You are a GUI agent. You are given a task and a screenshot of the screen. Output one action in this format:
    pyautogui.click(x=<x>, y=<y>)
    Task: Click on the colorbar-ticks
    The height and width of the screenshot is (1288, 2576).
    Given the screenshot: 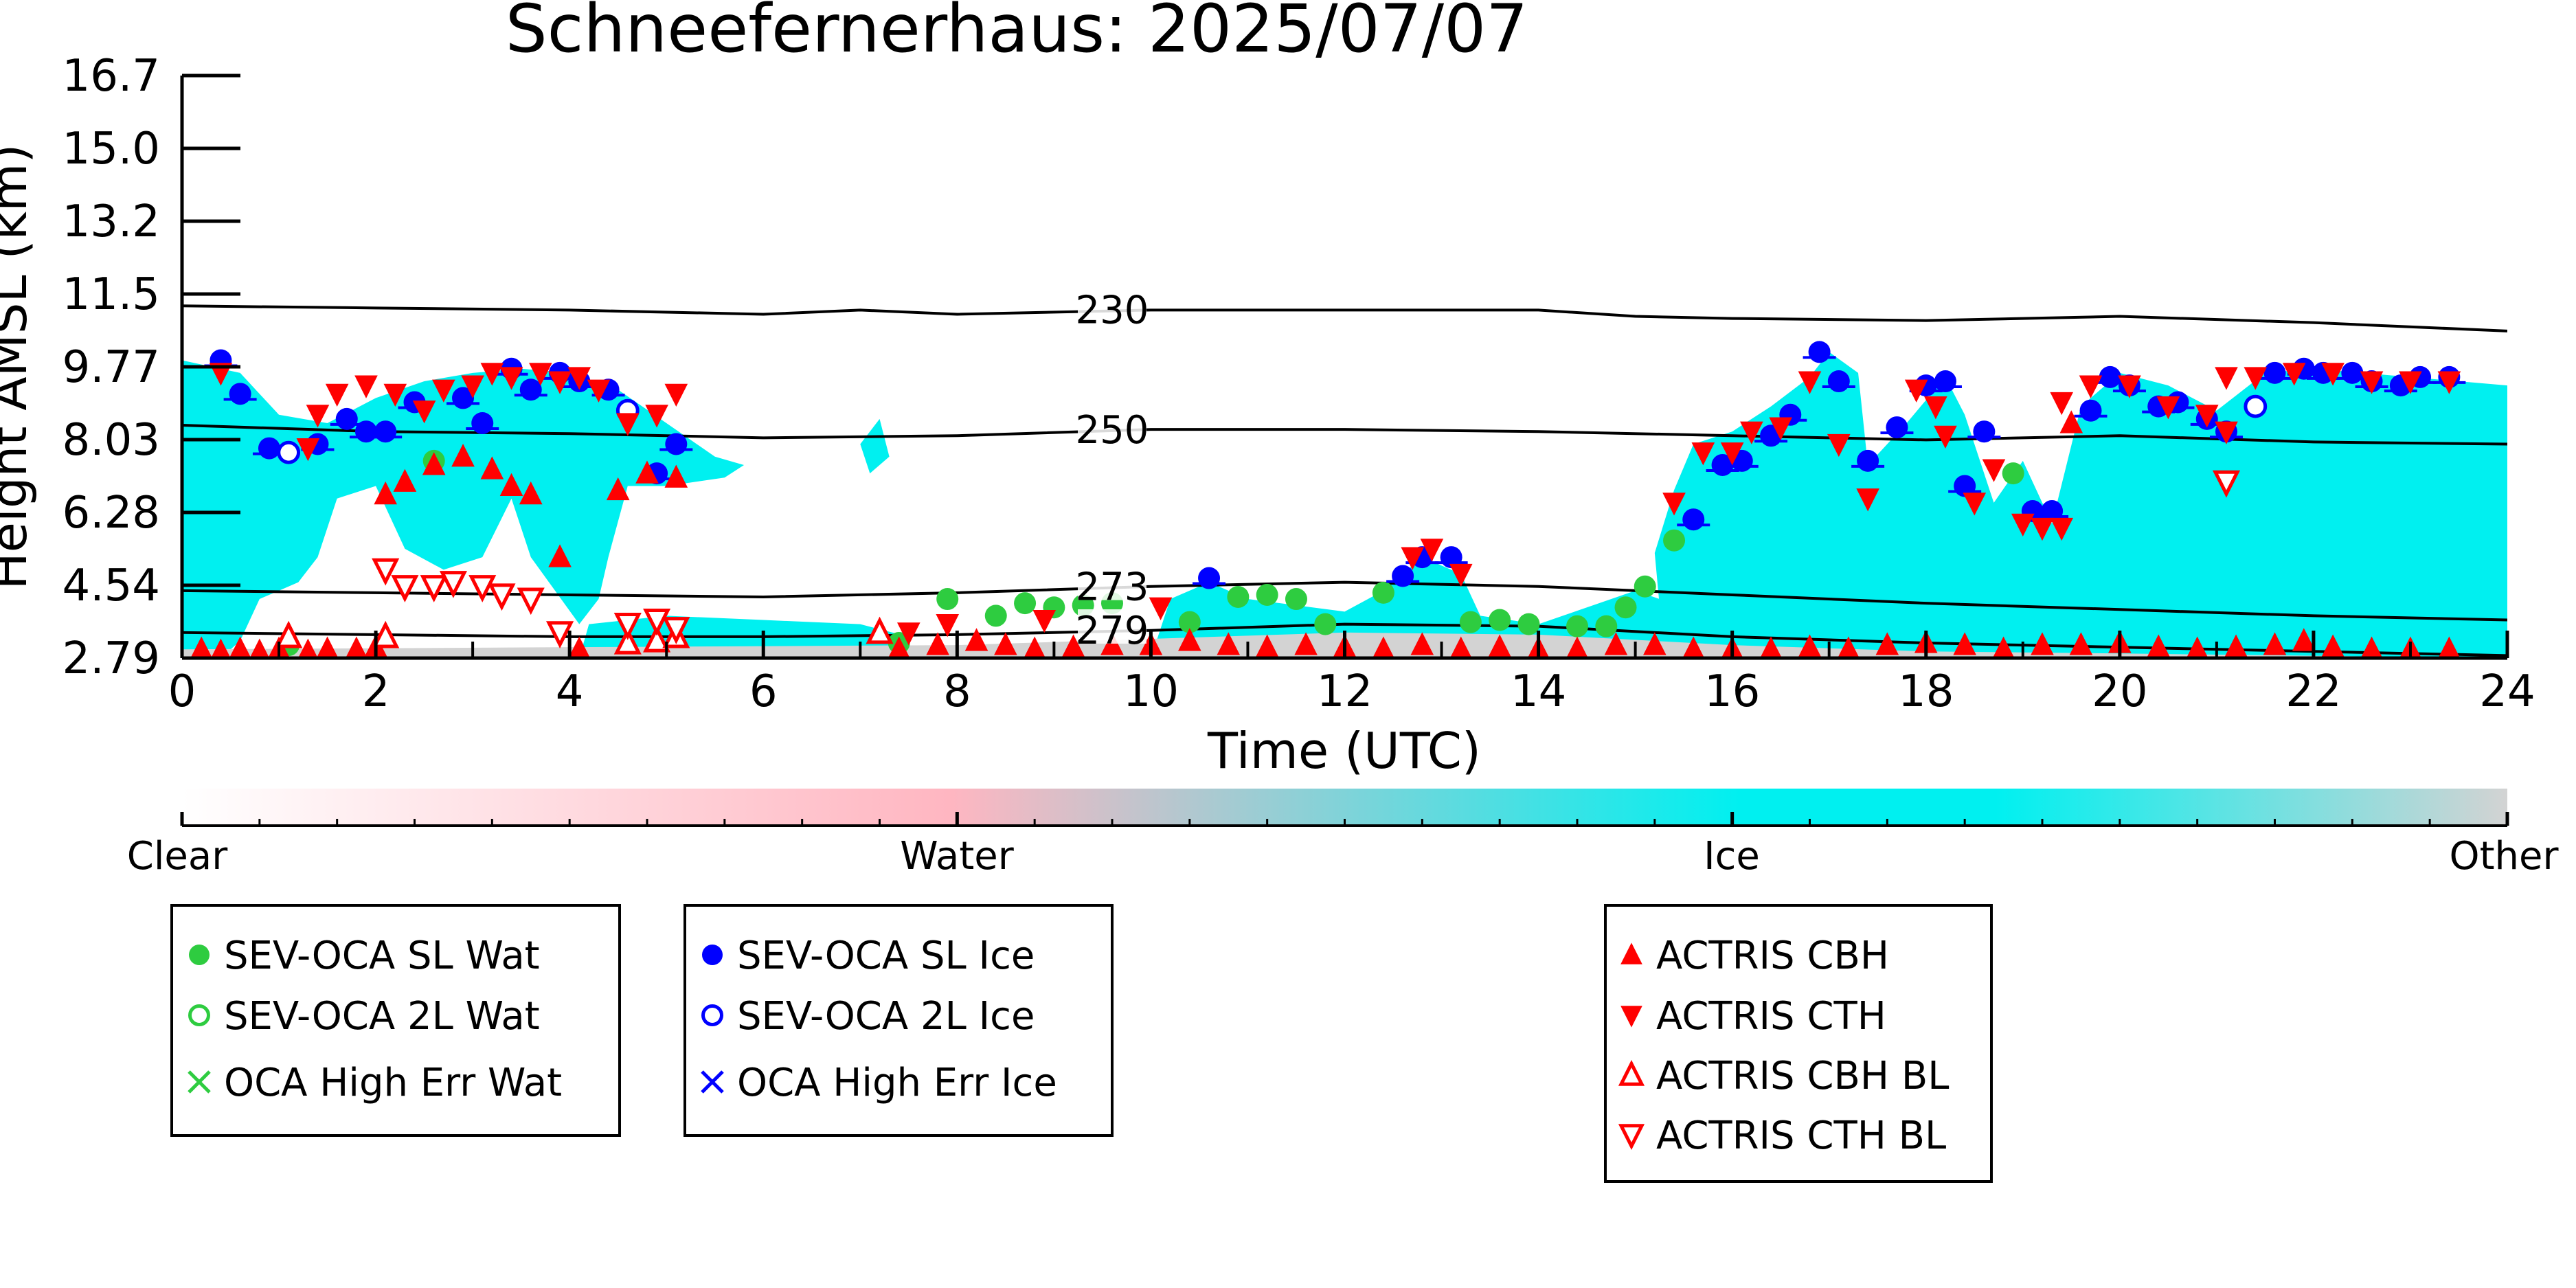 What is the action you would take?
    pyautogui.click(x=1344, y=819)
    